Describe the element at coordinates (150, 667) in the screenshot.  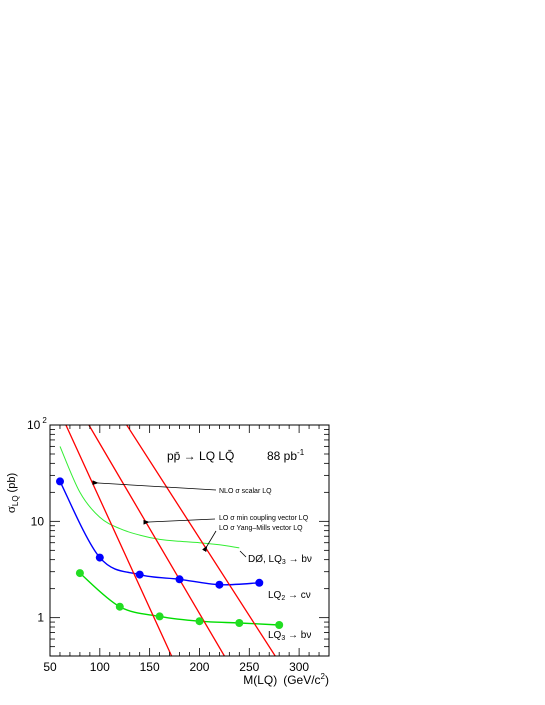
I see `x-tick-label: 150` at that location.